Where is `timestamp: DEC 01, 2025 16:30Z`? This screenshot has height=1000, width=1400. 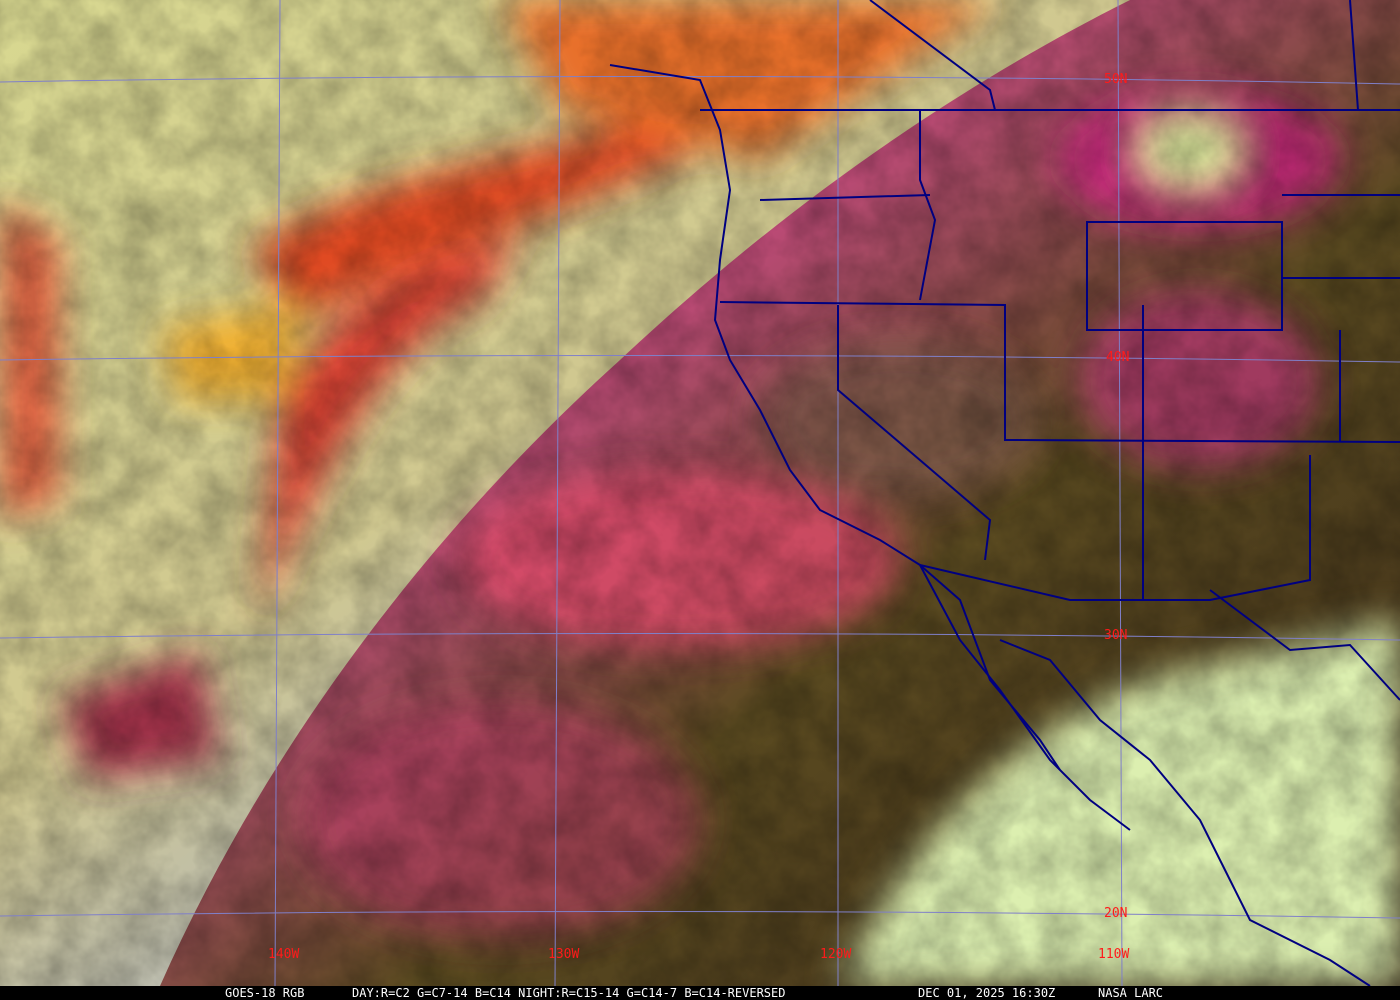 timestamp: DEC 01, 2025 16:30Z is located at coordinates (987, 993).